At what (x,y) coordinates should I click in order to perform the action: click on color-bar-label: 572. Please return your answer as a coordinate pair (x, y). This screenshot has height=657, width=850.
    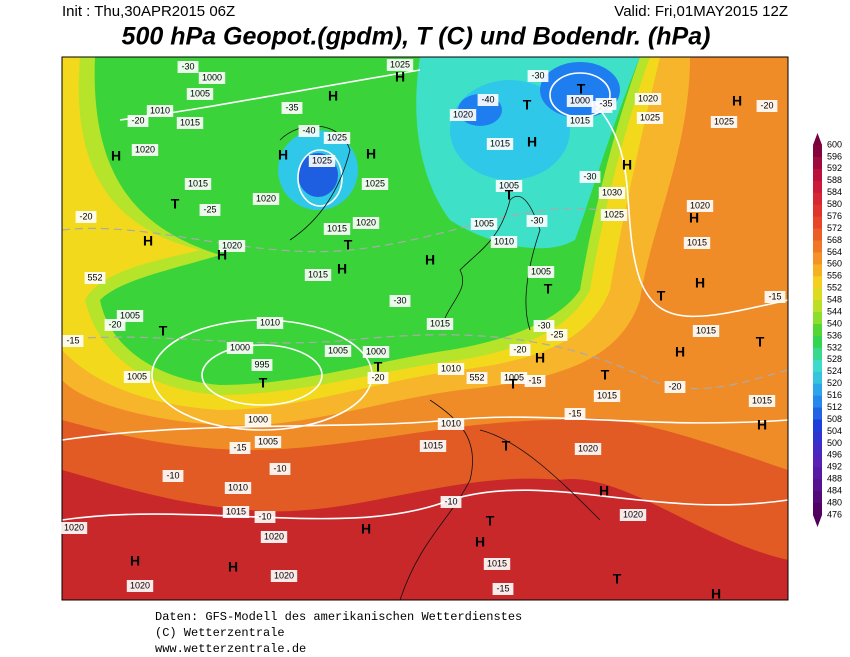
    Looking at the image, I should click on (834, 228).